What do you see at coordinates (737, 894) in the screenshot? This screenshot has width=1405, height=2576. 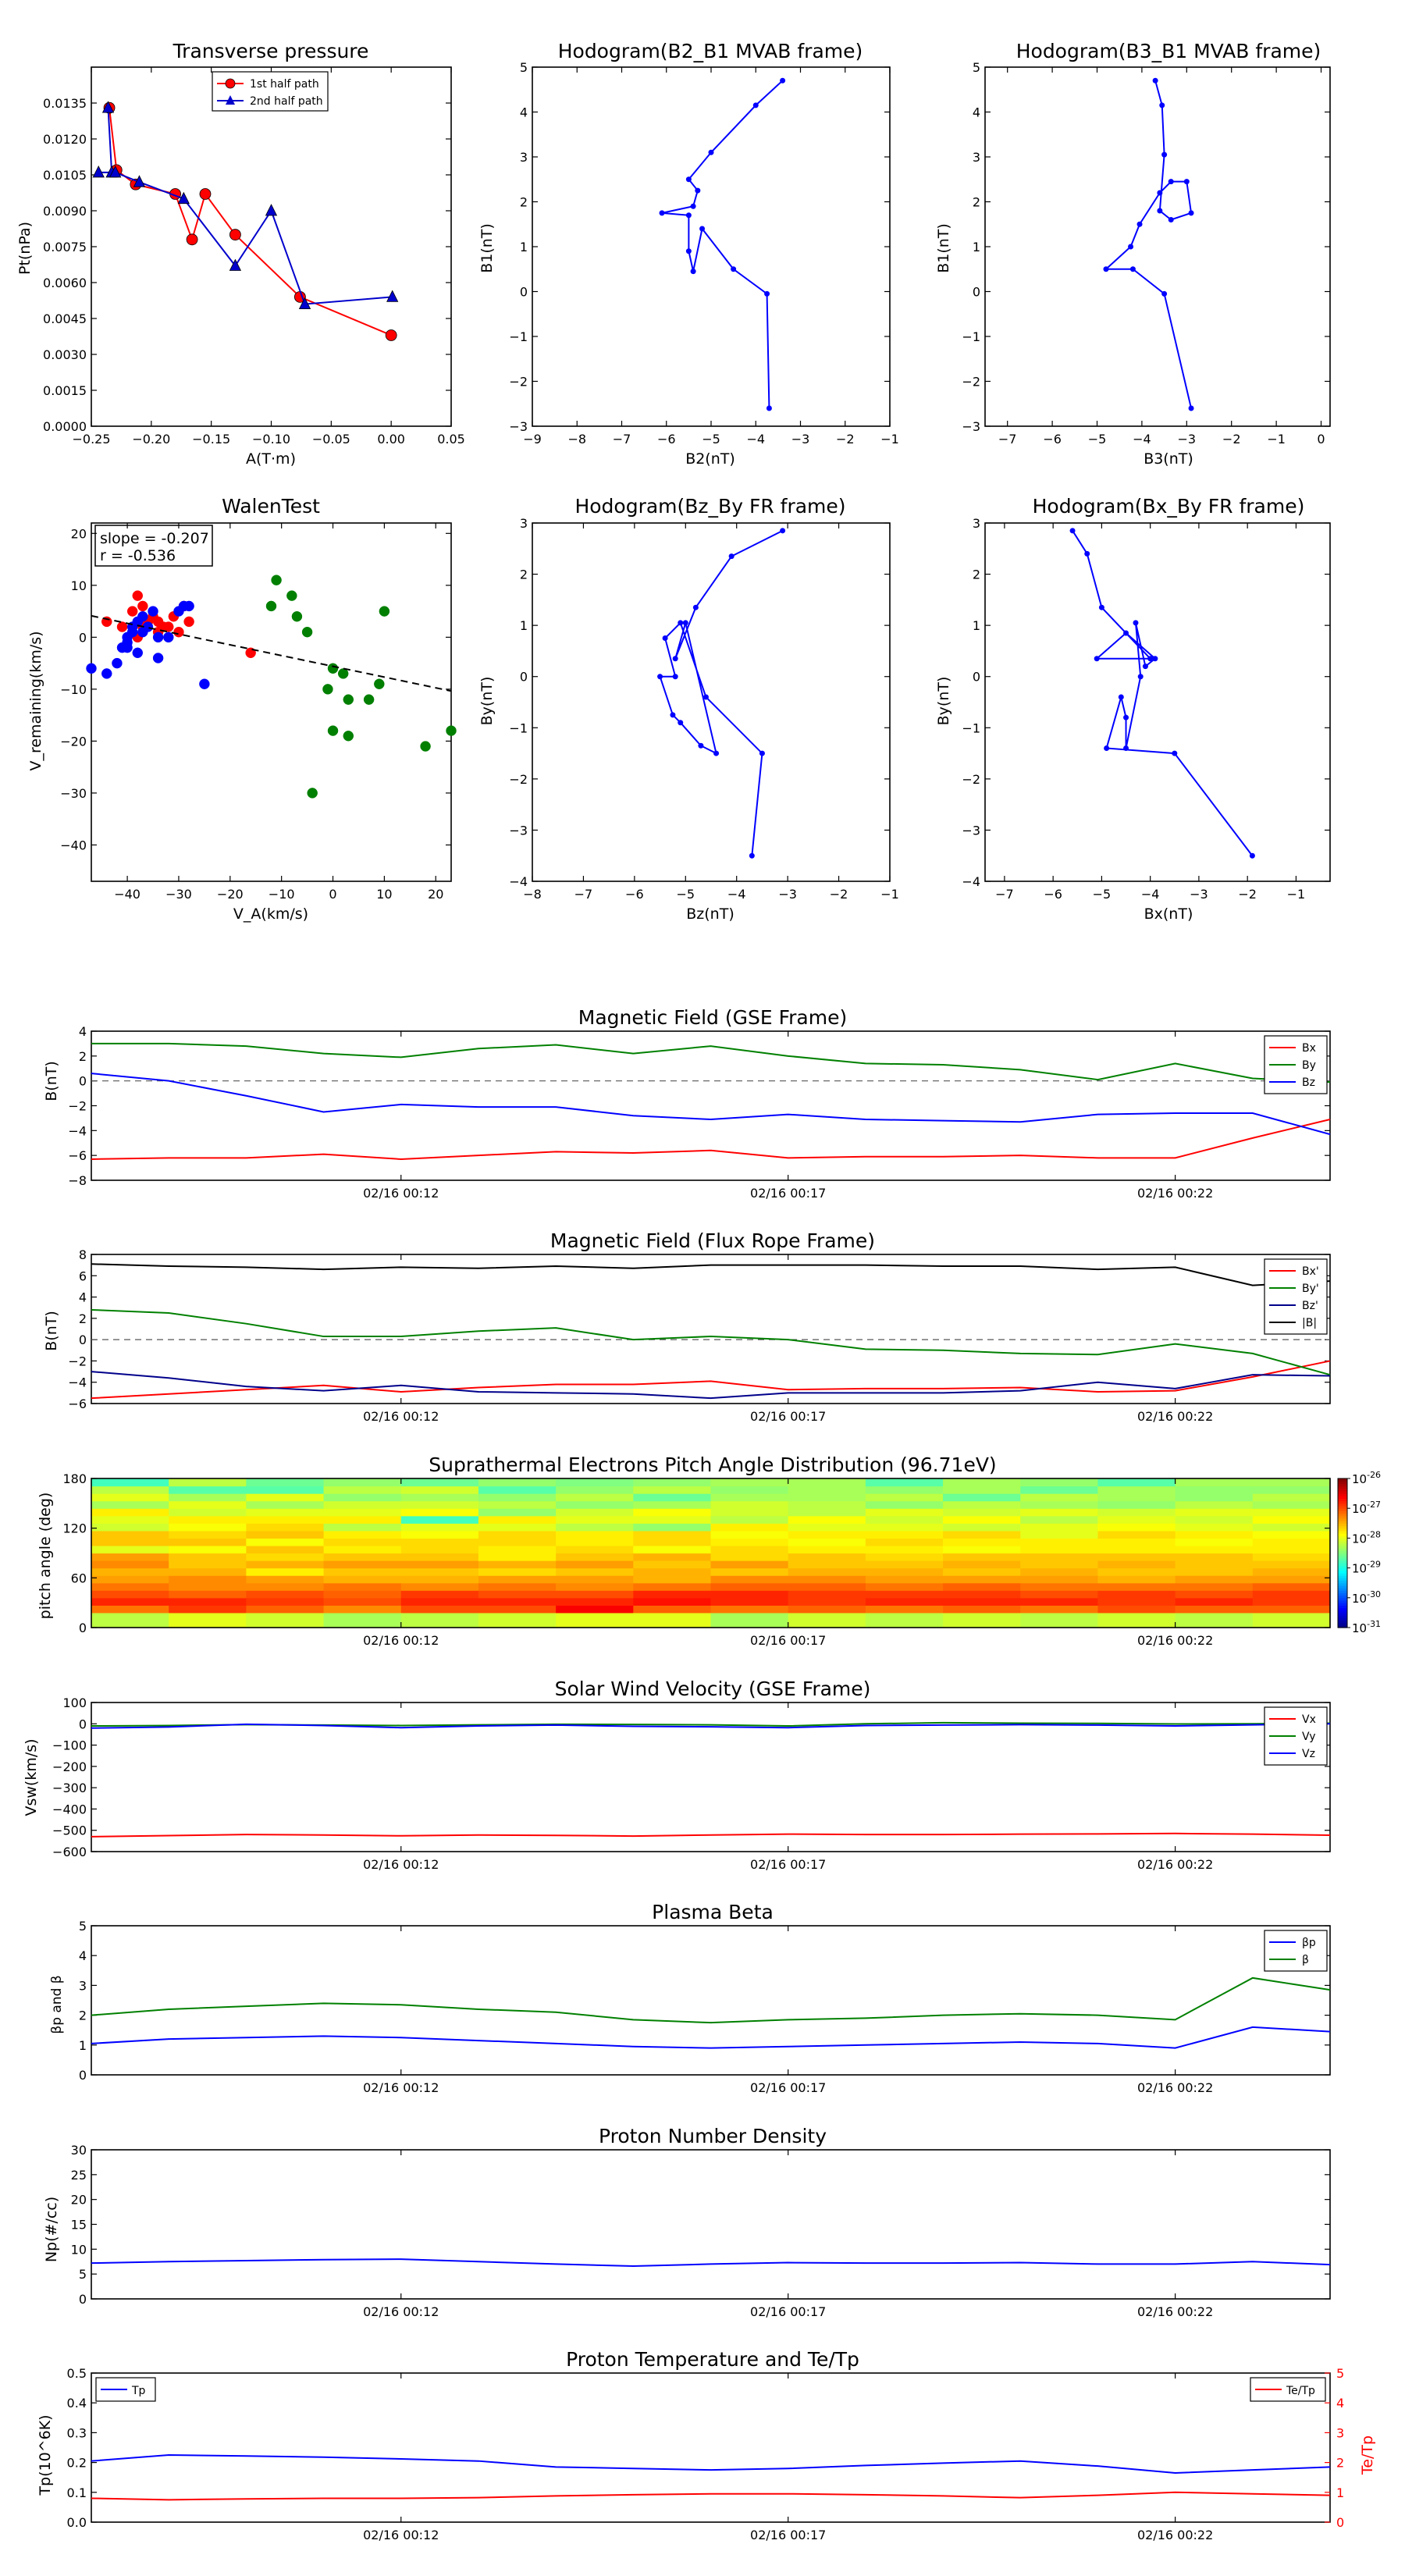 I see `x-tick-label: −4` at bounding box center [737, 894].